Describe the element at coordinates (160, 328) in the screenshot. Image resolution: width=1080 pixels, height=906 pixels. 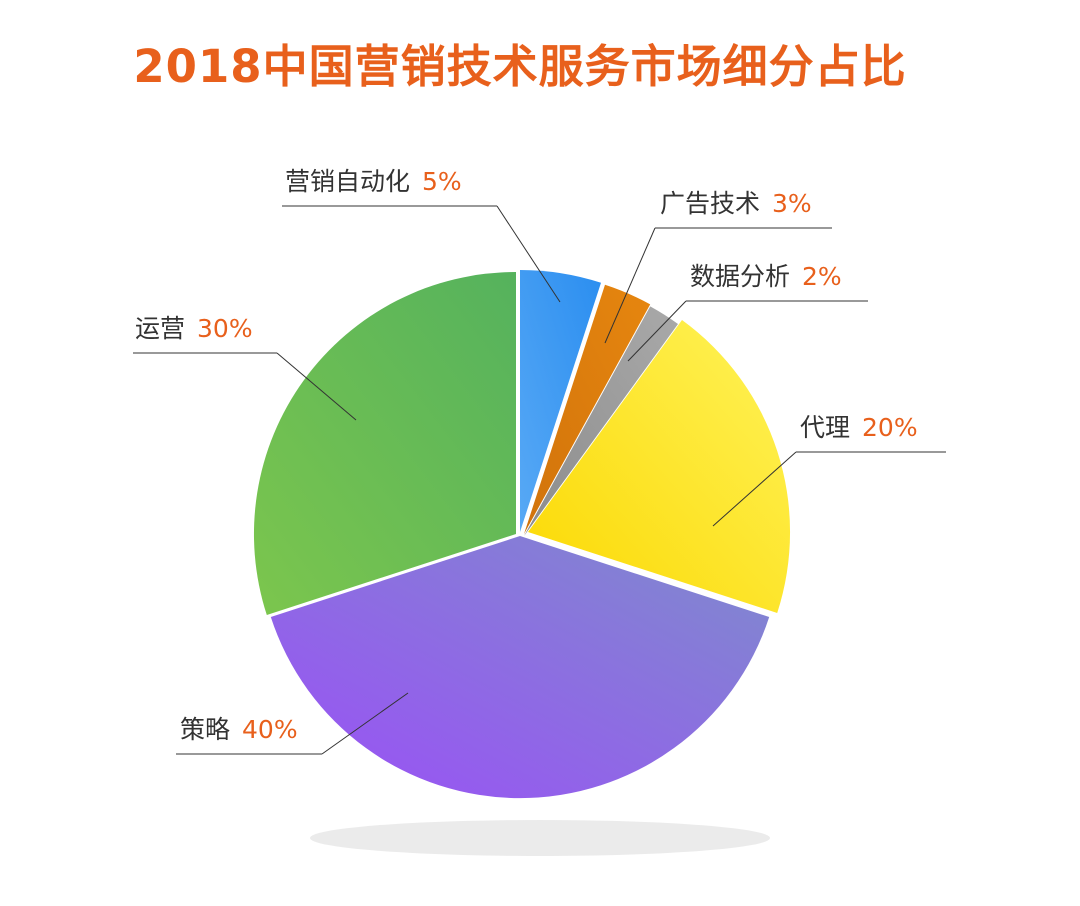
I see `slice-name: 运营` at that location.